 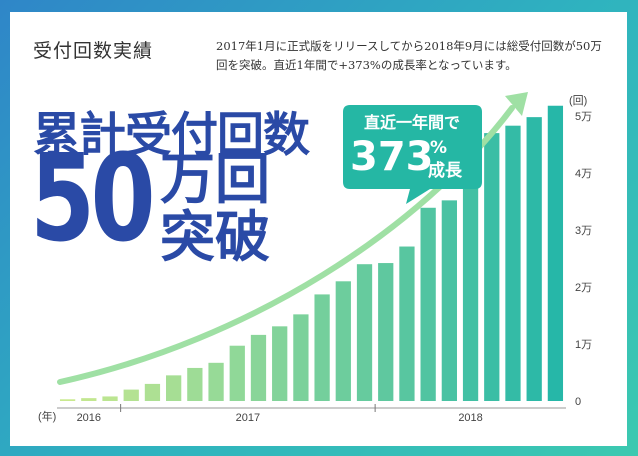 I want to click on year-label: 2017, so click(x=248, y=418).